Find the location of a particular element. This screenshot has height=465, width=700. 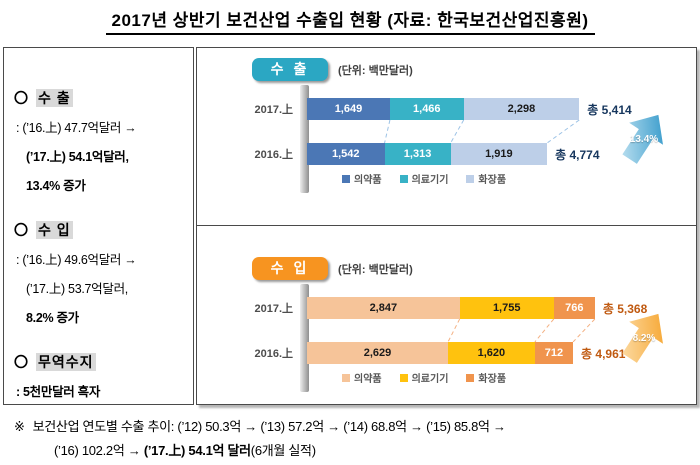

growth-rate-label: 13.4% is located at coordinates (644, 139).